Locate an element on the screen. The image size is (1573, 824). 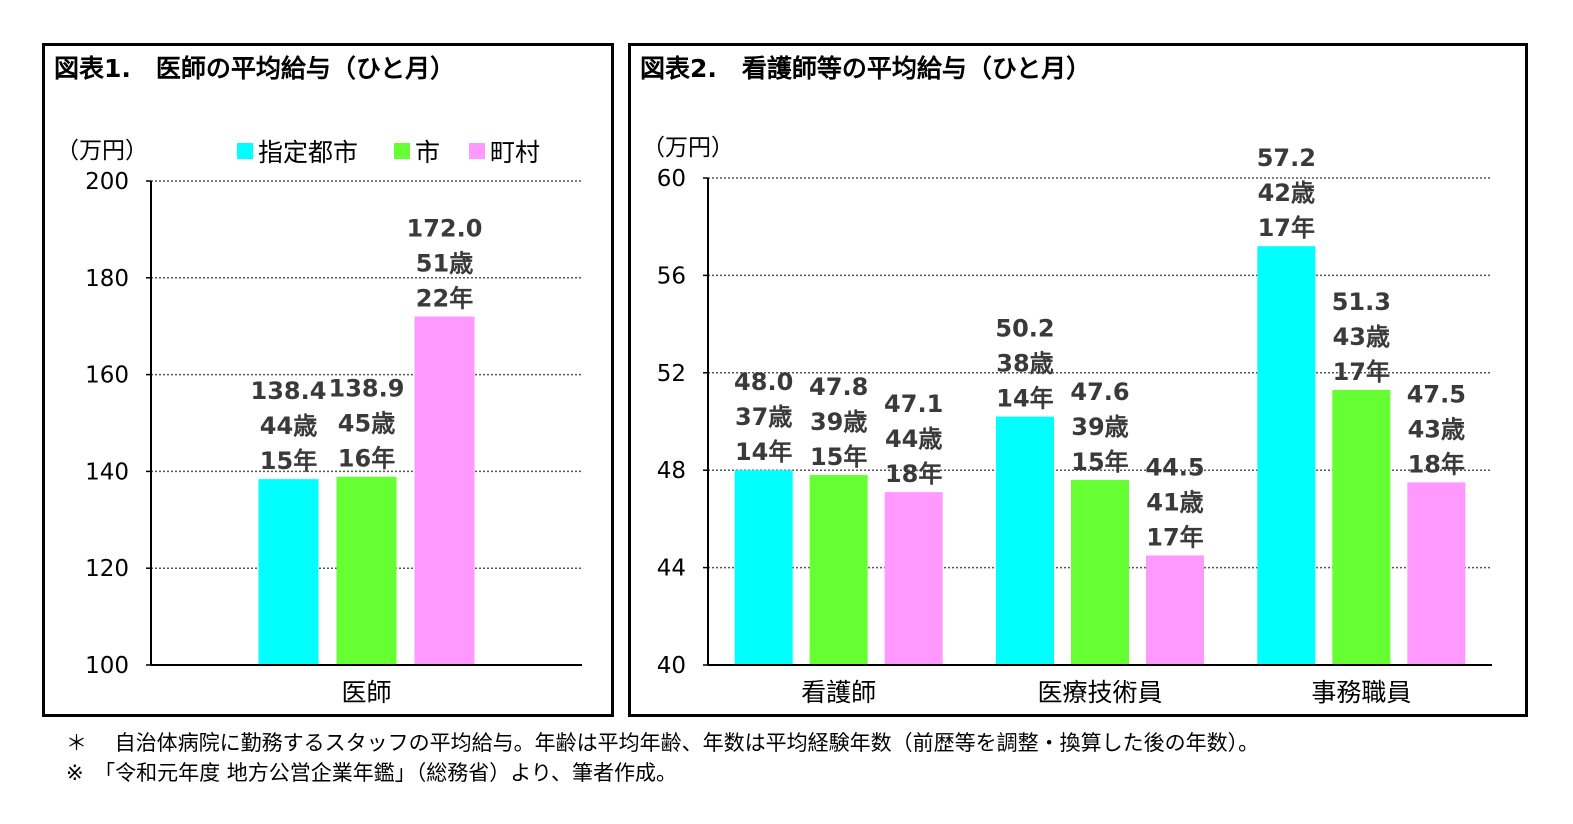
c2-category-label: 医療技術員 is located at coordinates (1099, 692).